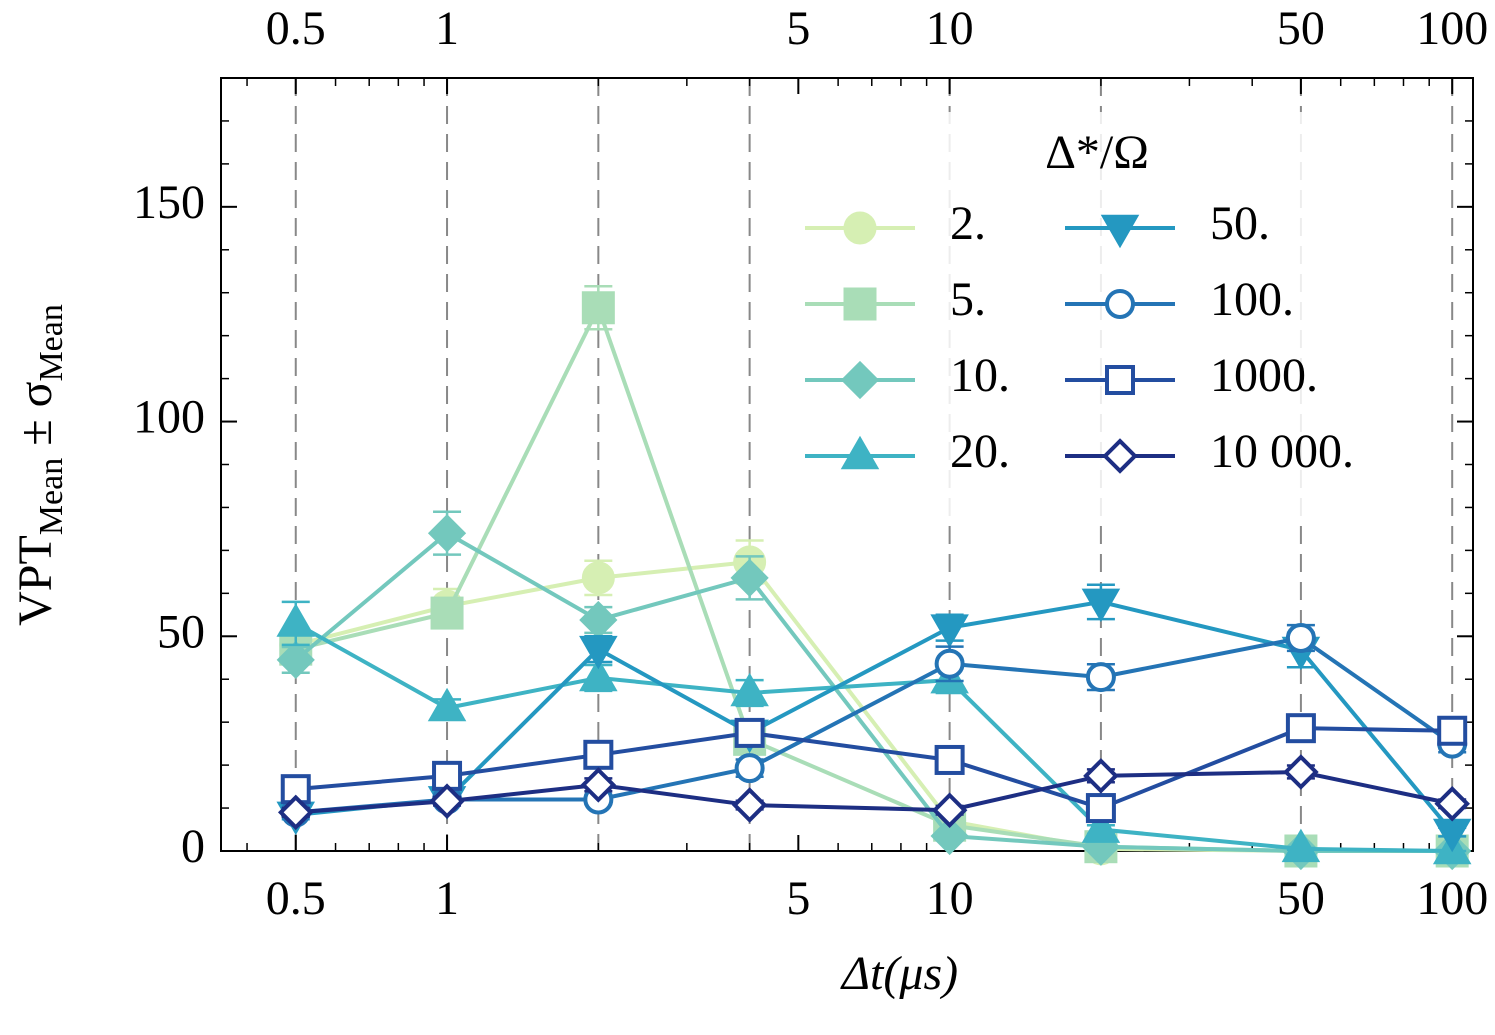 This screenshot has height=1035, width=1495. What do you see at coordinates (35, 419) in the screenshot?
I see `y-label-part: ± σ` at bounding box center [35, 419].